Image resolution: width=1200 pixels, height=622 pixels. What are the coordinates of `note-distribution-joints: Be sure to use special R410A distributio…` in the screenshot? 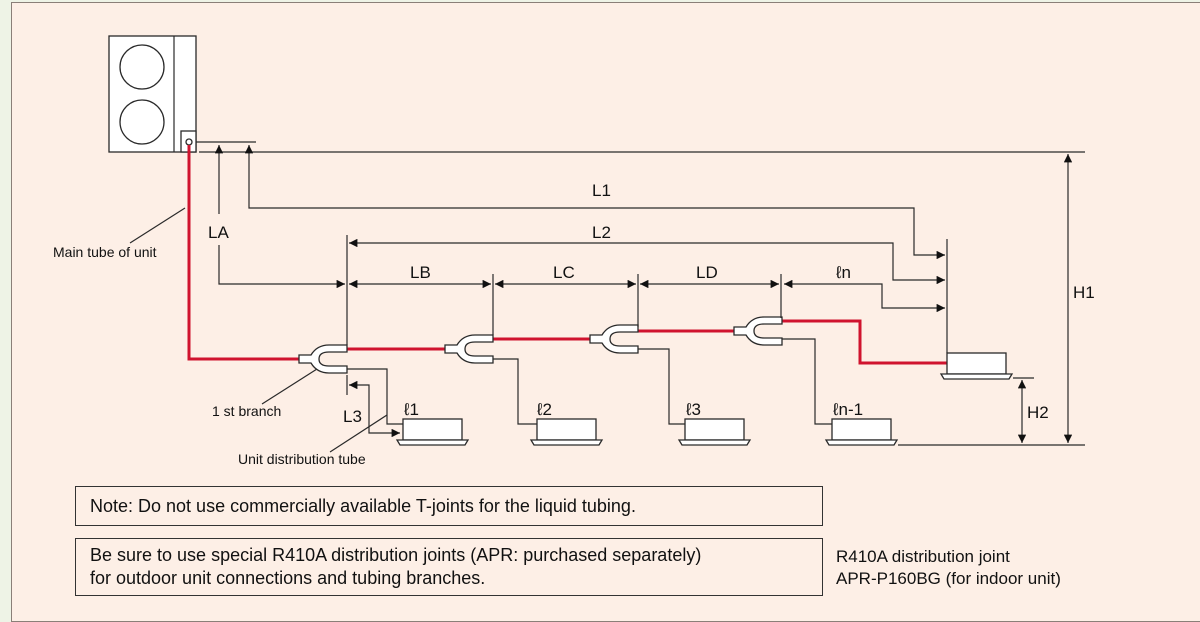 It's located at (449, 567).